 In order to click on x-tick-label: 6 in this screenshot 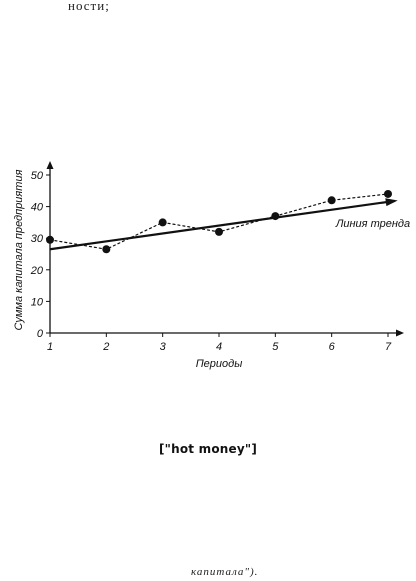, I will do `click(332, 347)`.